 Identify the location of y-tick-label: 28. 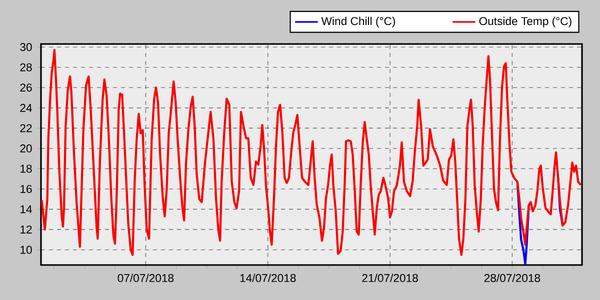
(26, 67).